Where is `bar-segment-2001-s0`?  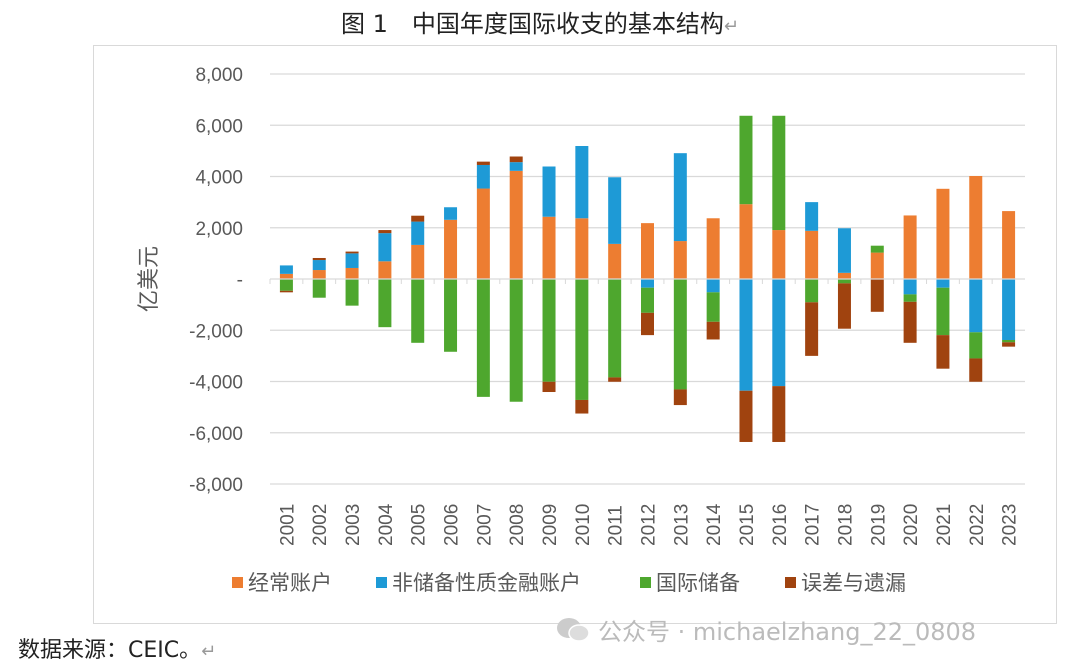 bar-segment-2001-s0 is located at coordinates (286, 276).